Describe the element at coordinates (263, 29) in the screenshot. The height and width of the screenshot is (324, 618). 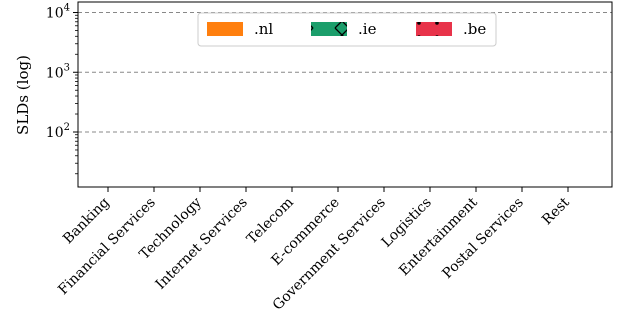
I see `legend-label: .nl` at that location.